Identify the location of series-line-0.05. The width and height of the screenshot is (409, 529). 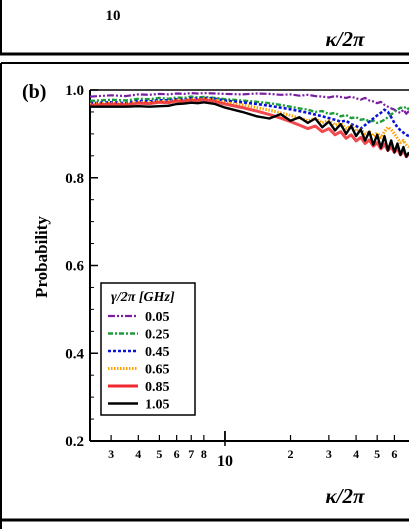
(249, 103).